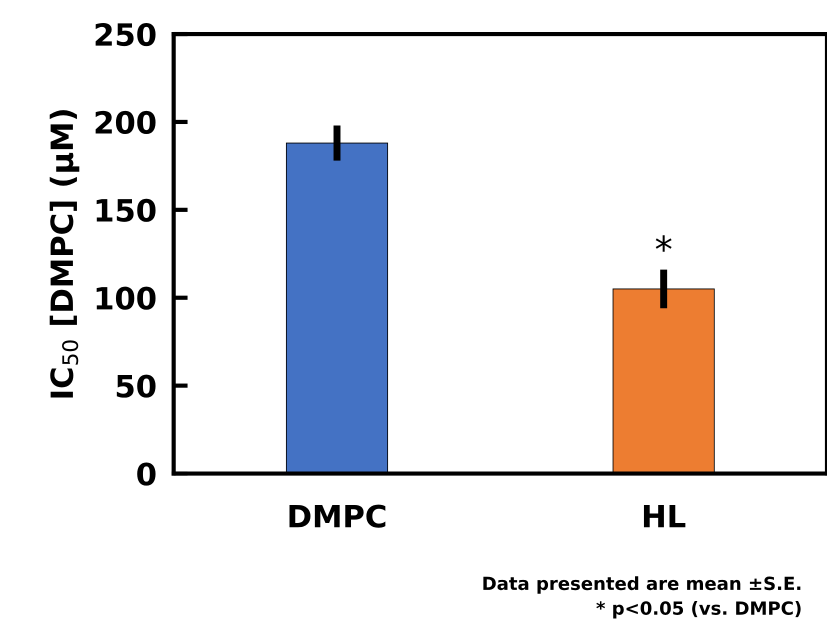 Image resolution: width=827 pixels, height=619 pixels. Describe the element at coordinates (698, 609) in the screenshot. I see `text: * p<0.05 (vs. DMPC)` at that location.